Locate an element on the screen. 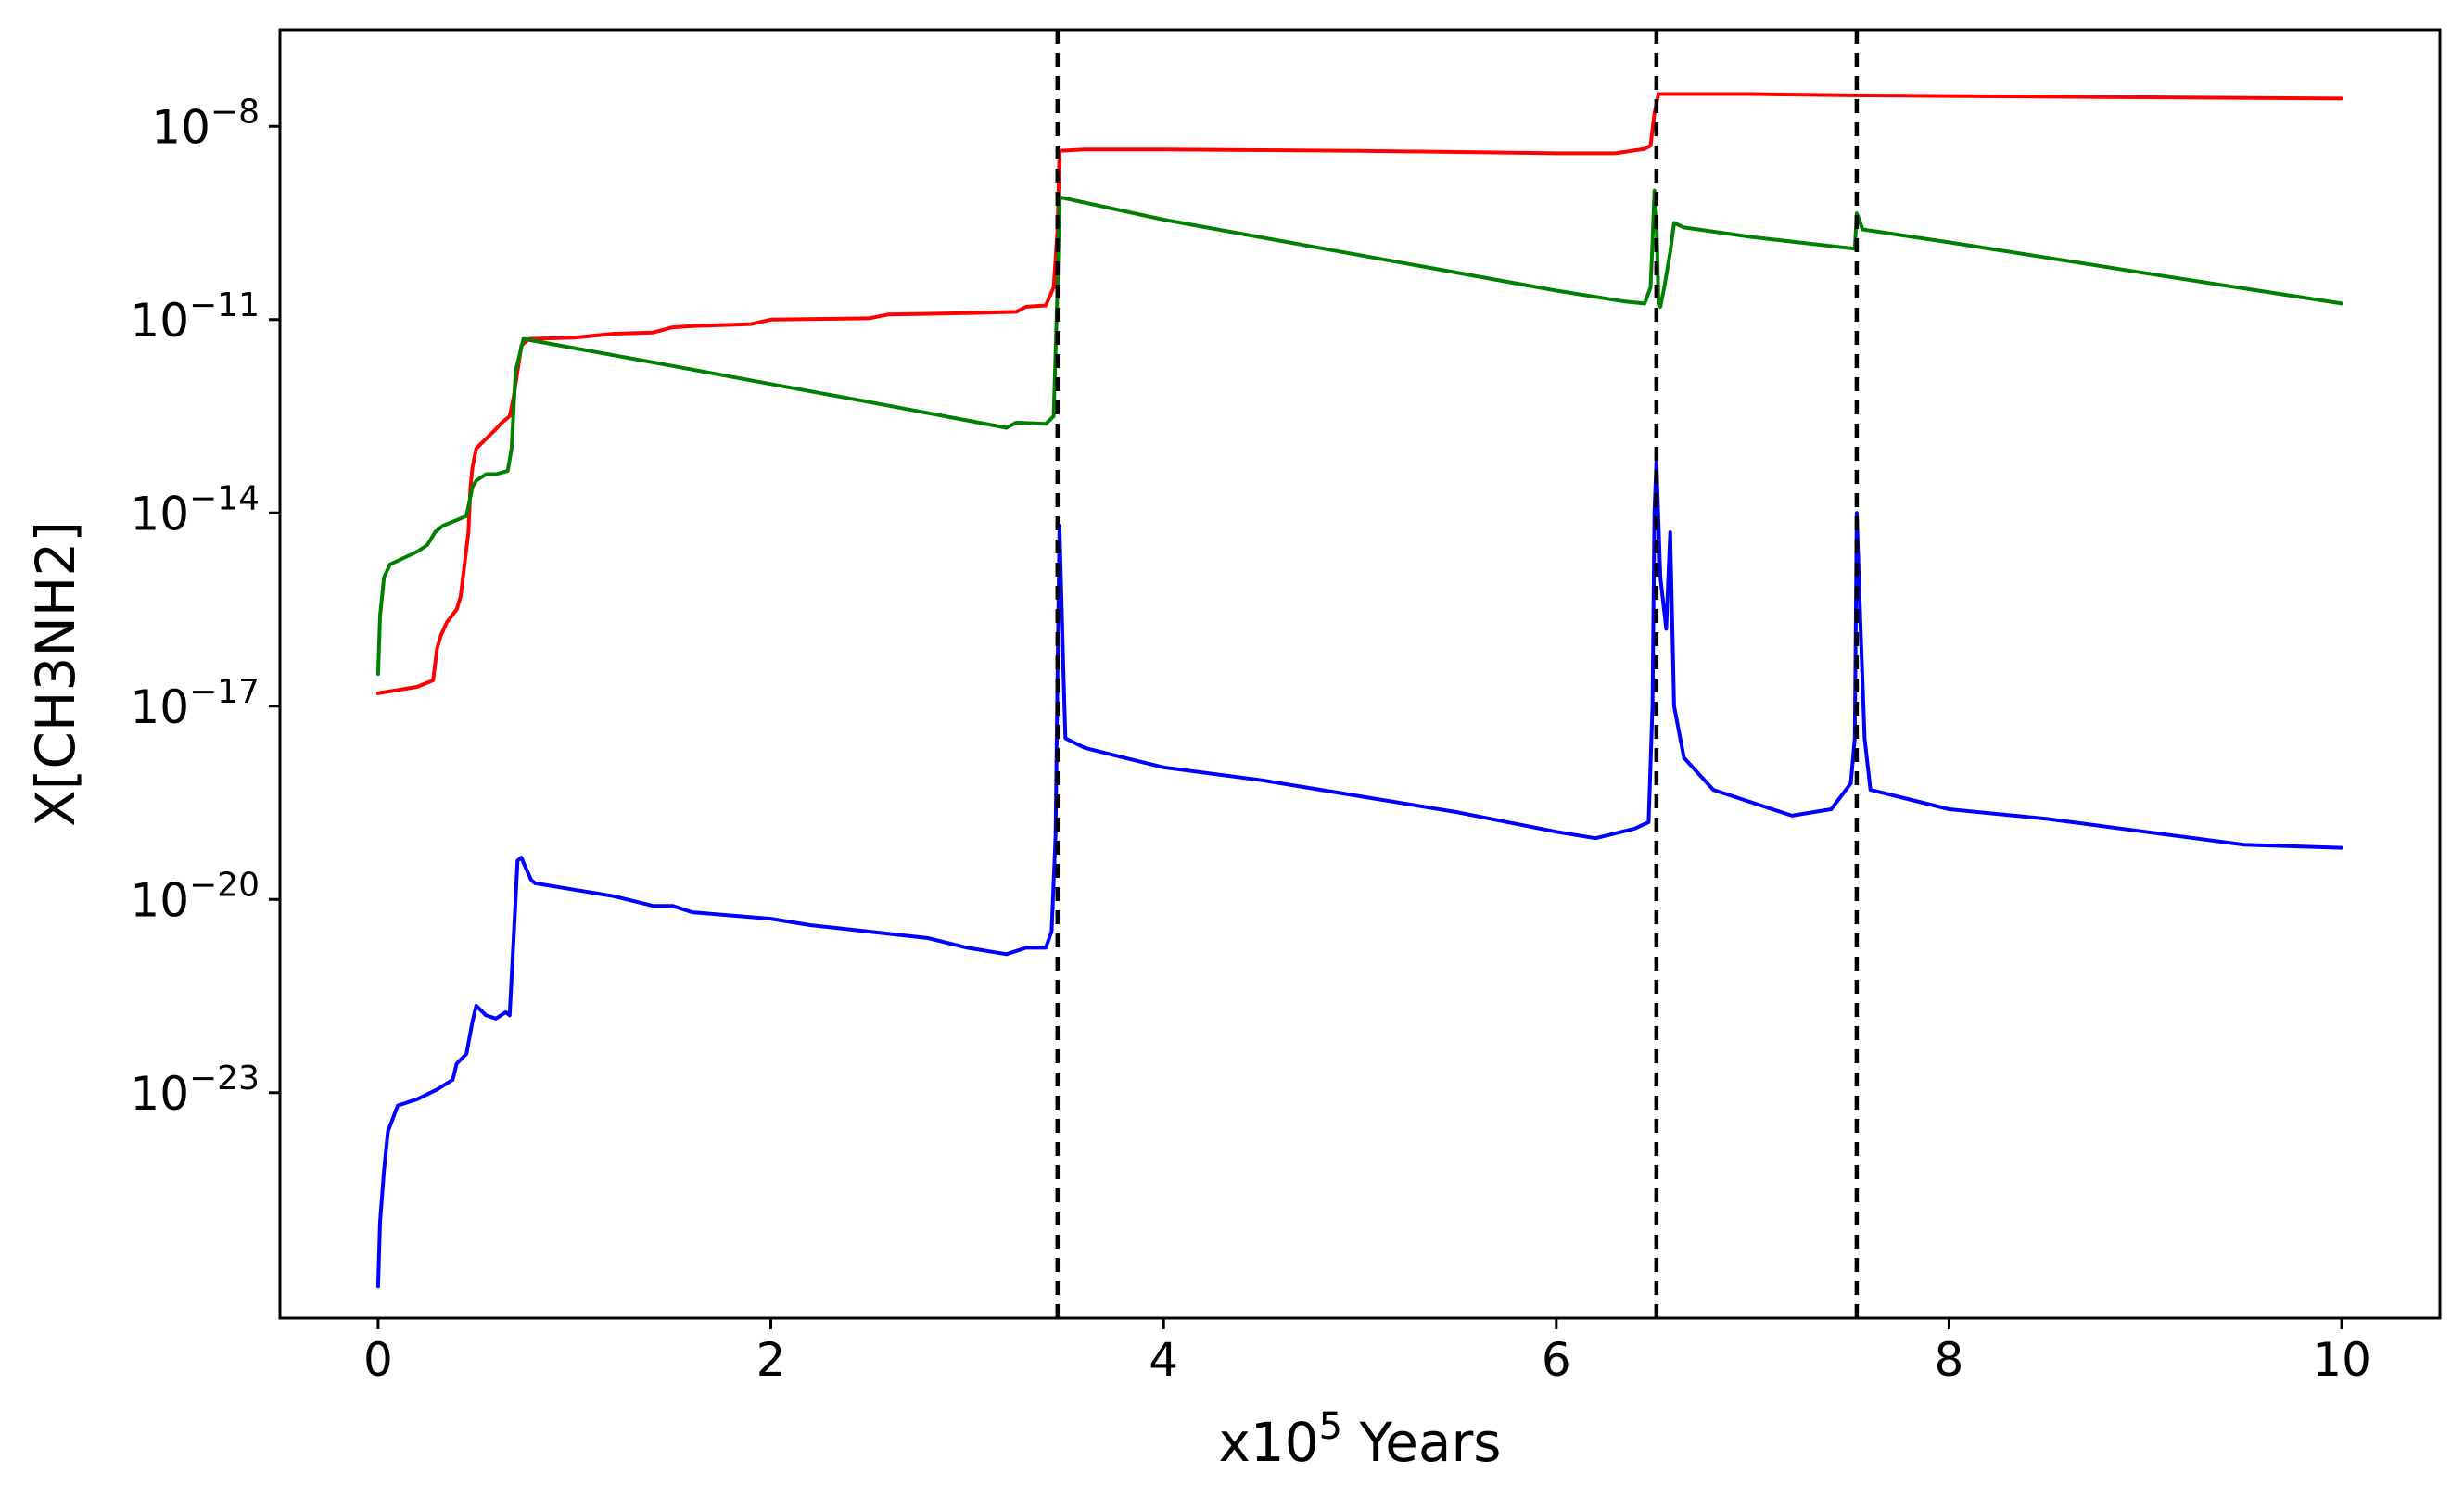 This screenshot has width=2464, height=1498. y-tick-label: 10−23 is located at coordinates (195, 1090).